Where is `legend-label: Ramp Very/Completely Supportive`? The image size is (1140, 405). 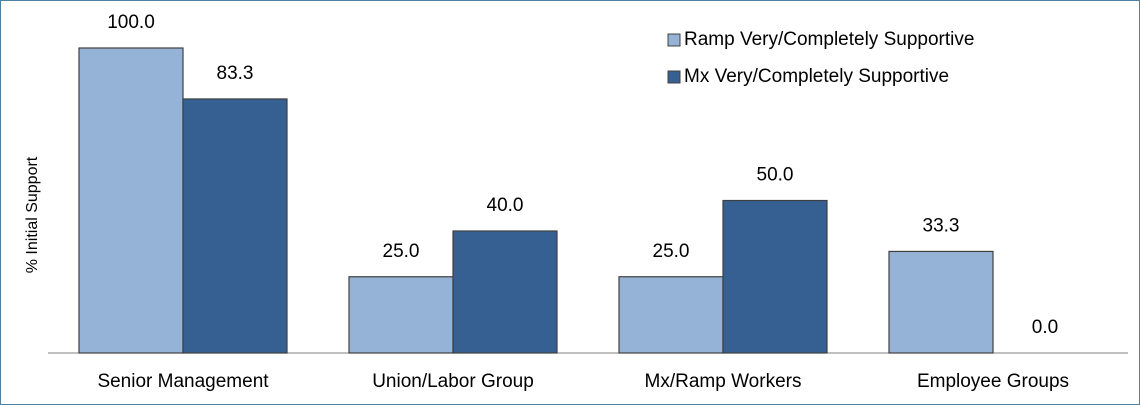
legend-label: Ramp Very/Completely Supportive is located at coordinates (829, 39).